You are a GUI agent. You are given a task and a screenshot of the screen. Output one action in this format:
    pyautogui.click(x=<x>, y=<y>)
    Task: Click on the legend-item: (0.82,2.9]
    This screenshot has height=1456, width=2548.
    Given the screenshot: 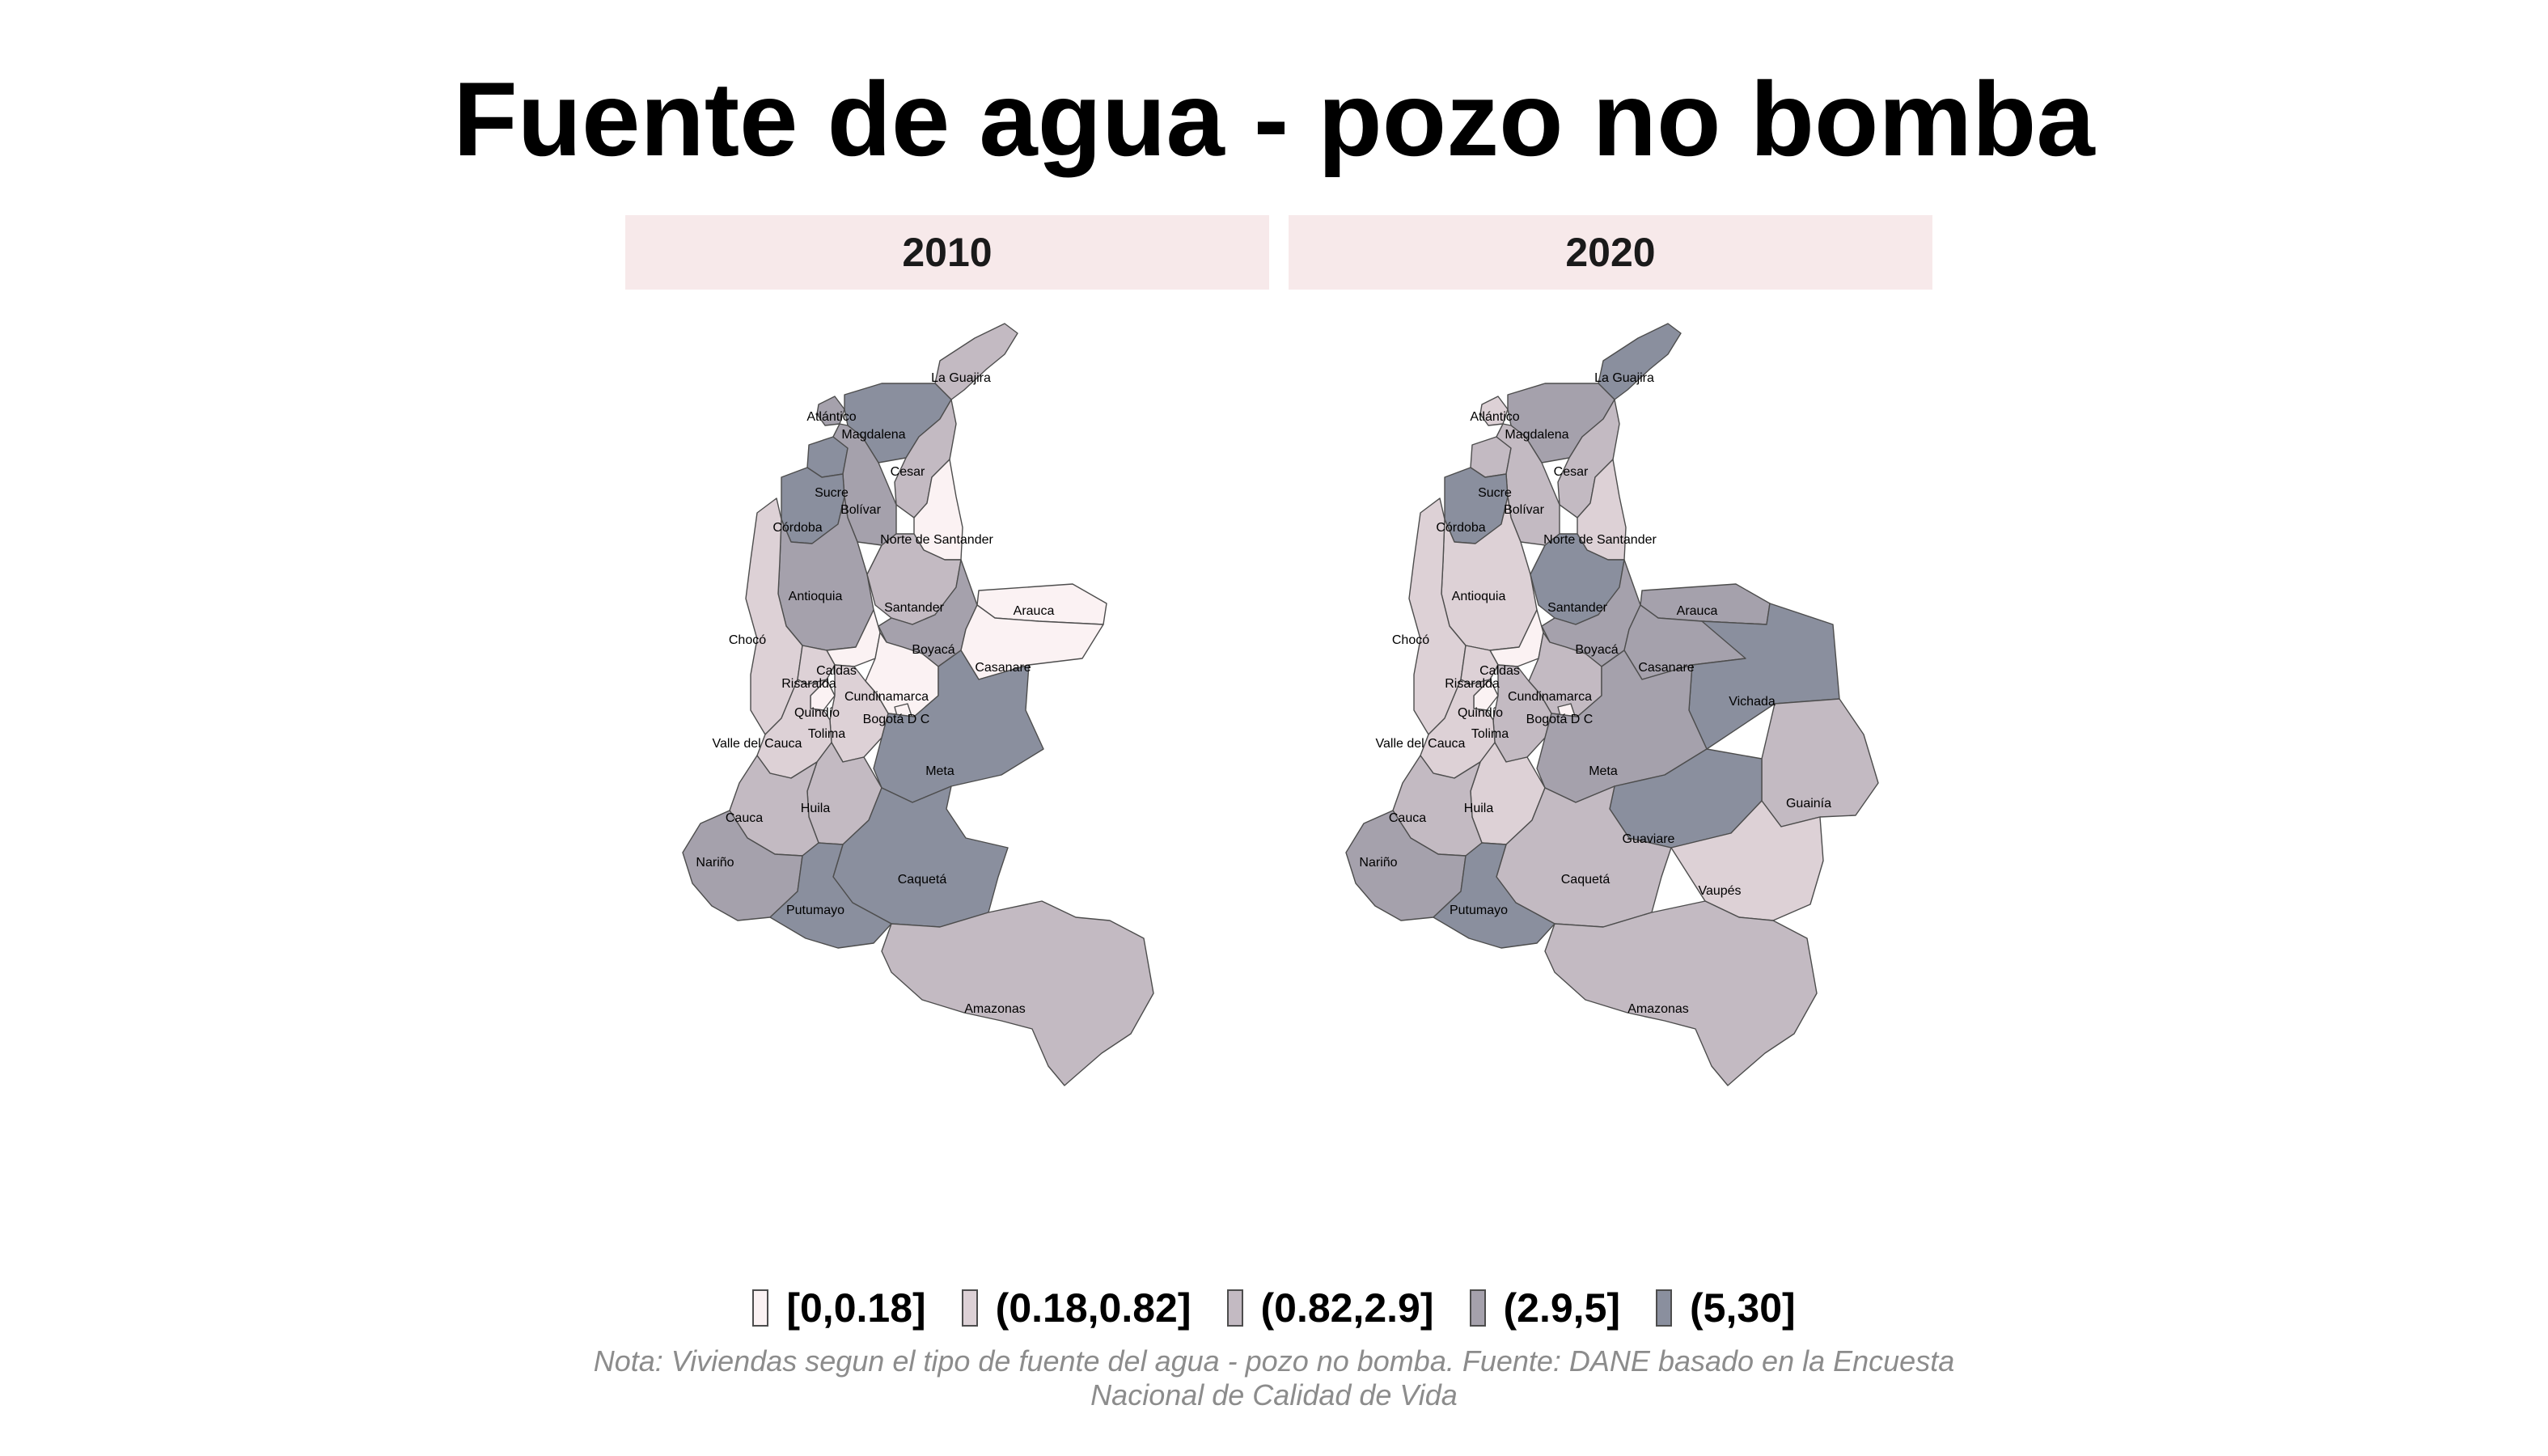 What is the action you would take?
    pyautogui.click(x=1330, y=1308)
    